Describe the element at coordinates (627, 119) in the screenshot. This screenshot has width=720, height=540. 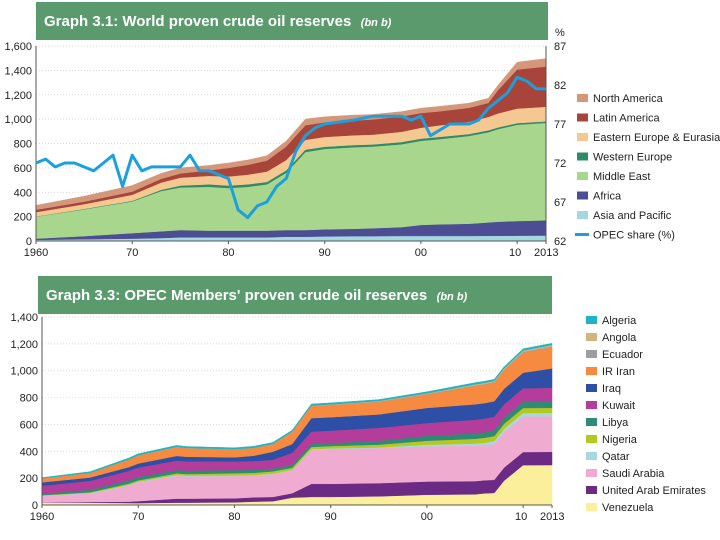
I see `graph-3-1-legend-latin-america: Latin America` at that location.